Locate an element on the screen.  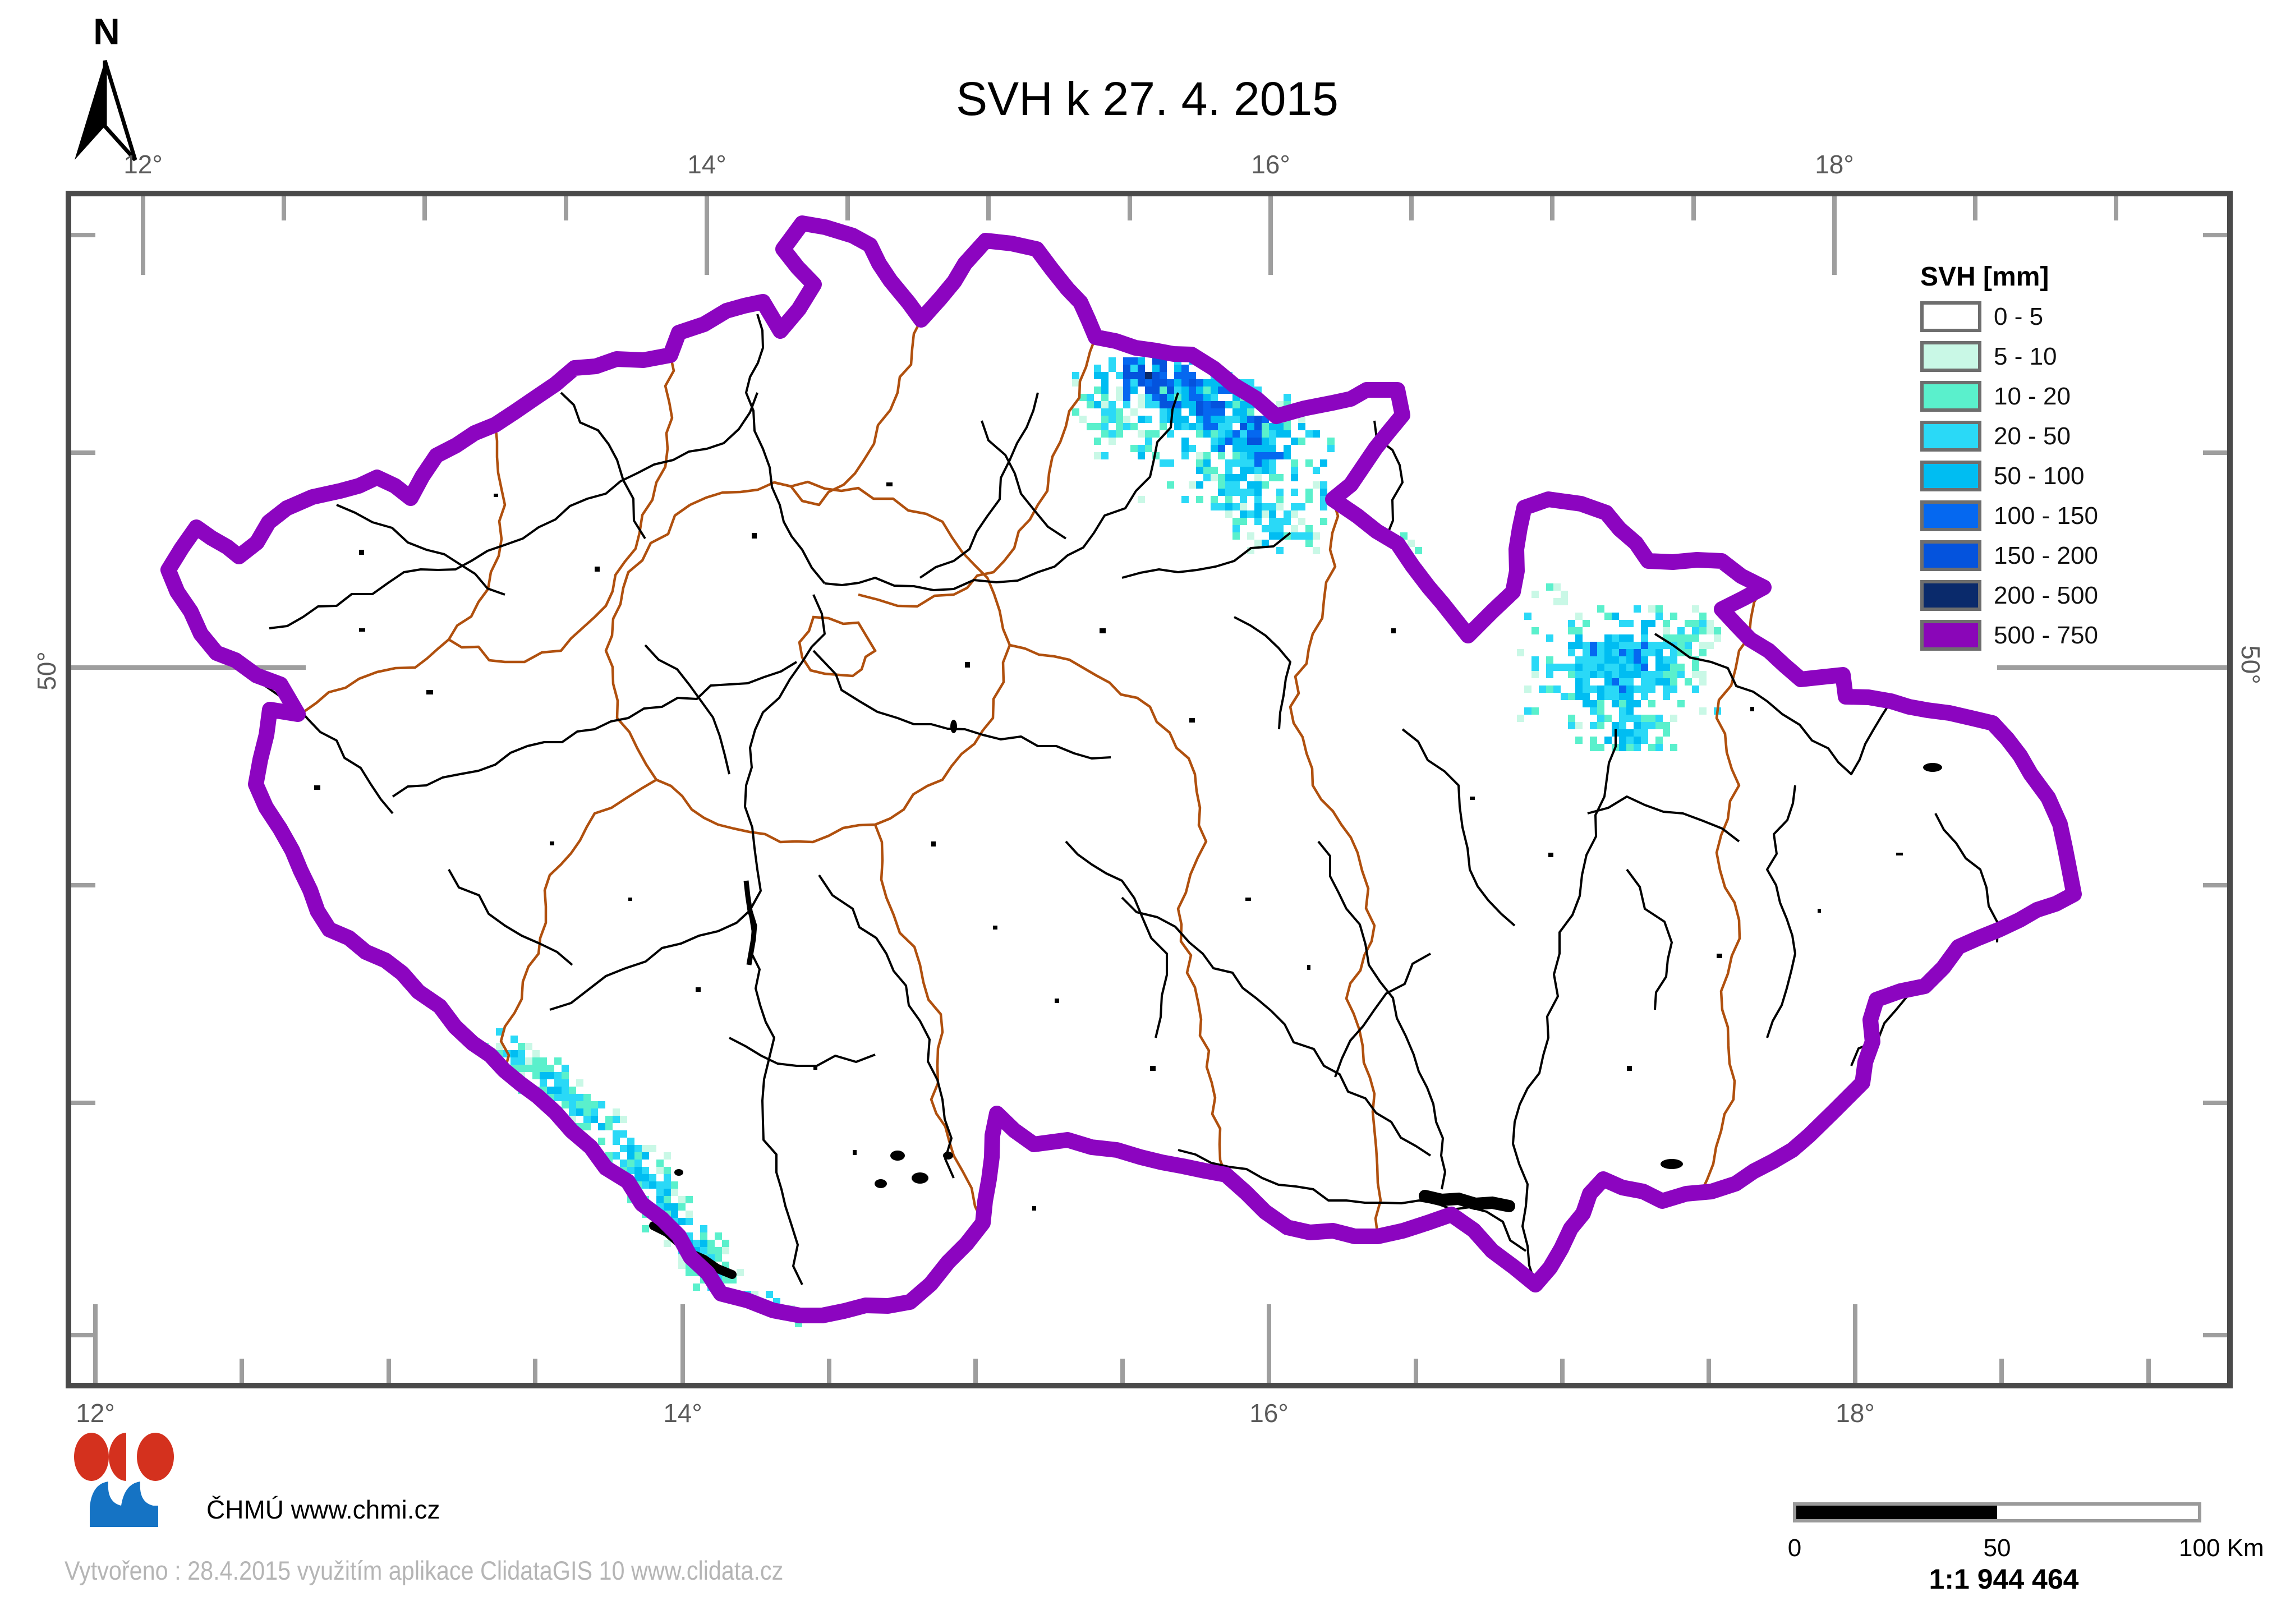
legend-item-label: 20 - 50 is located at coordinates (2033, 436).